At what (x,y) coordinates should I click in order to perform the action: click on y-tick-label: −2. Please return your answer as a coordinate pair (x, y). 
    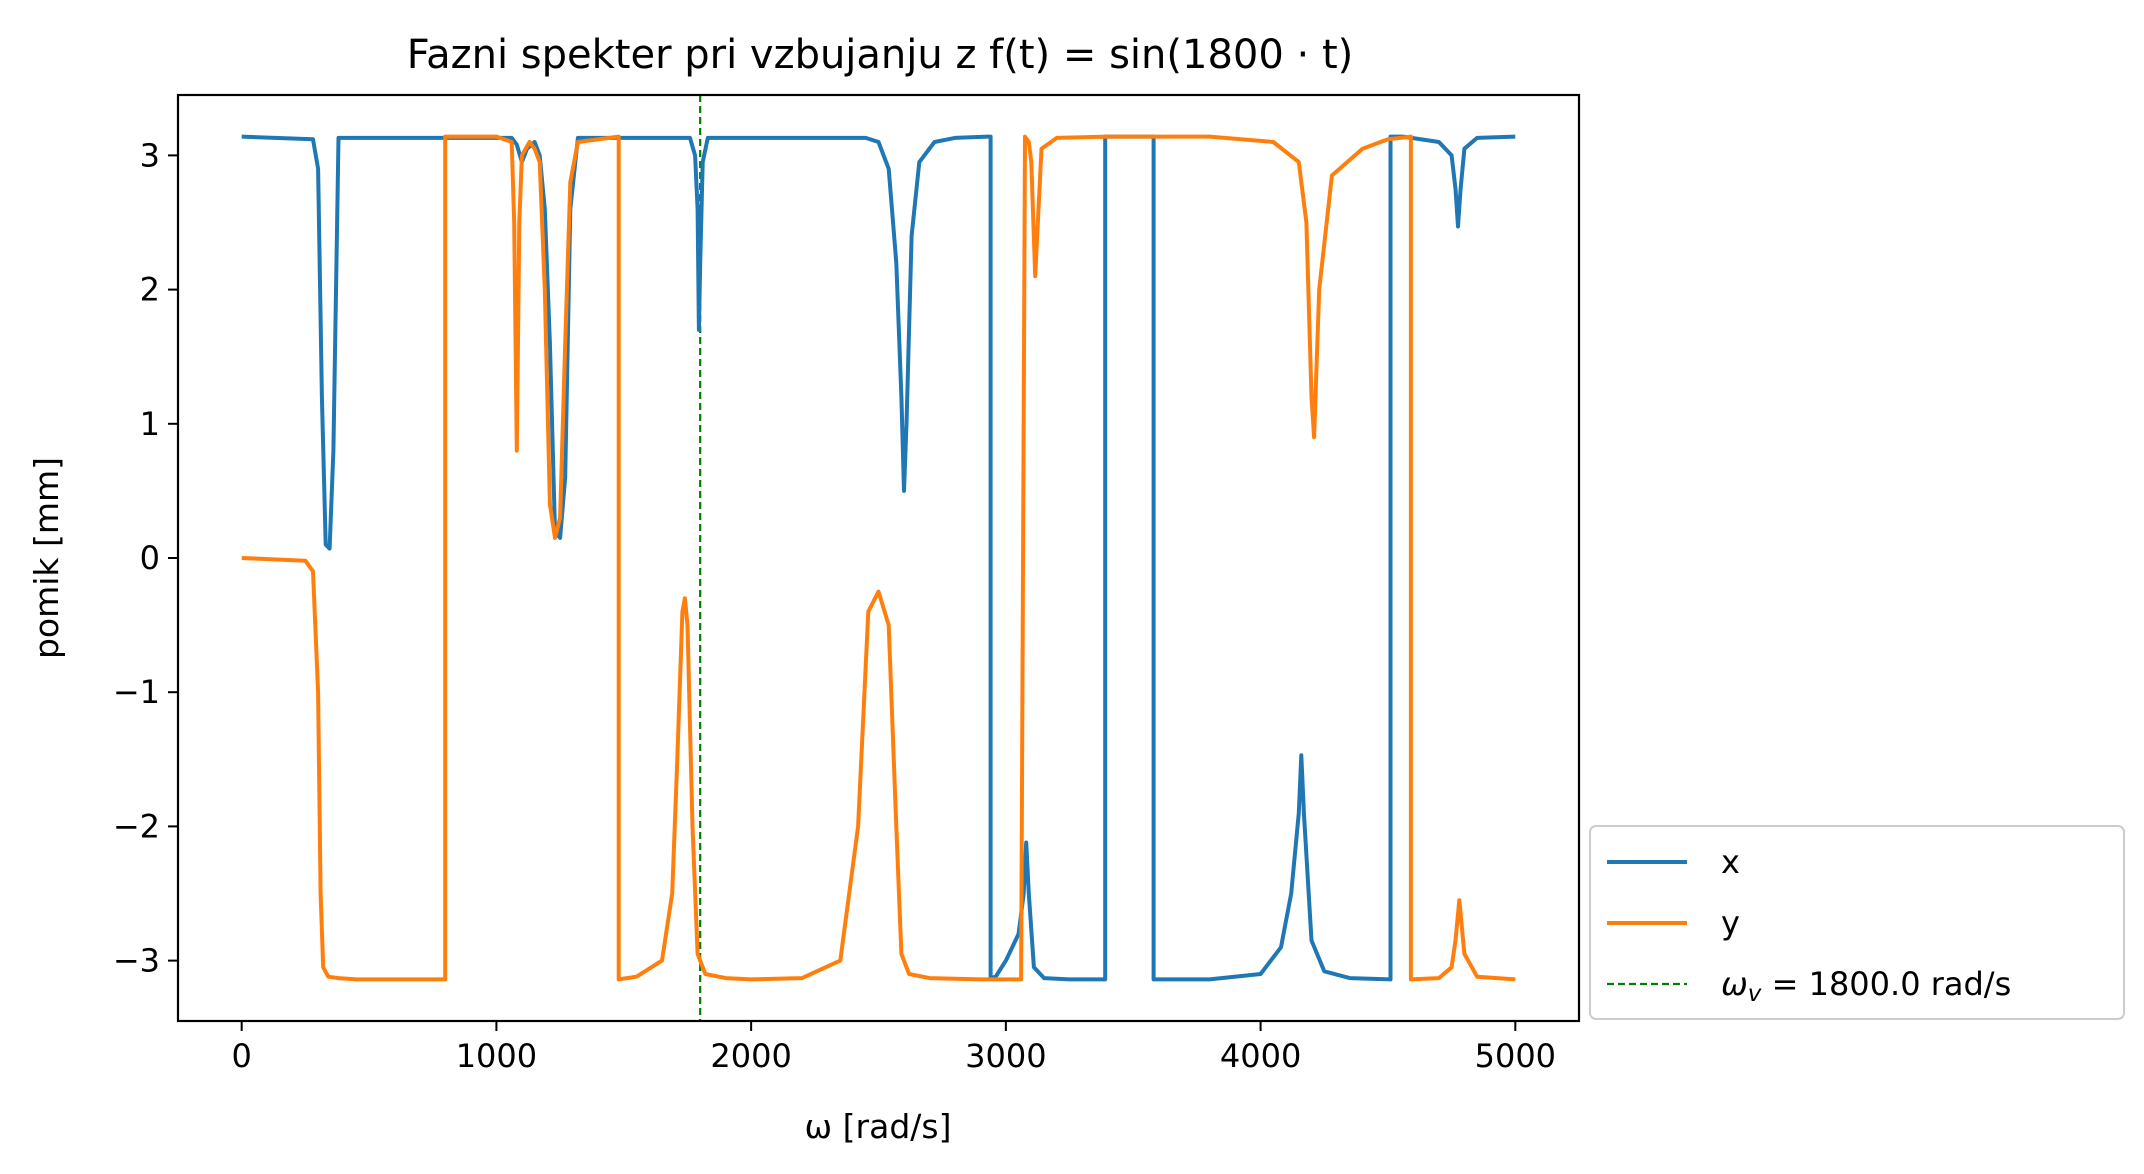
    Looking at the image, I should click on (136, 826).